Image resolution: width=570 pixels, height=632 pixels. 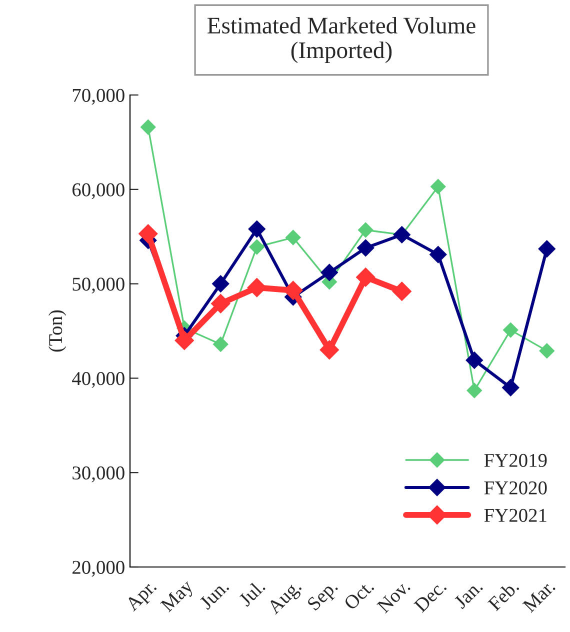 What do you see at coordinates (515, 487) in the screenshot?
I see `legend-label: FY2020` at bounding box center [515, 487].